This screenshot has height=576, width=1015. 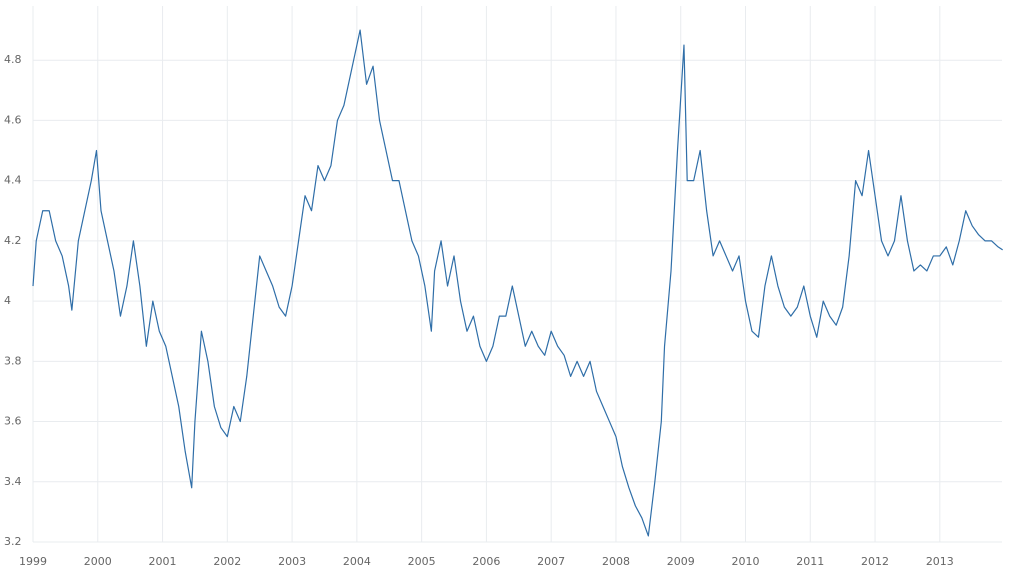 I want to click on x-tick-label: 2012, so click(x=875, y=561).